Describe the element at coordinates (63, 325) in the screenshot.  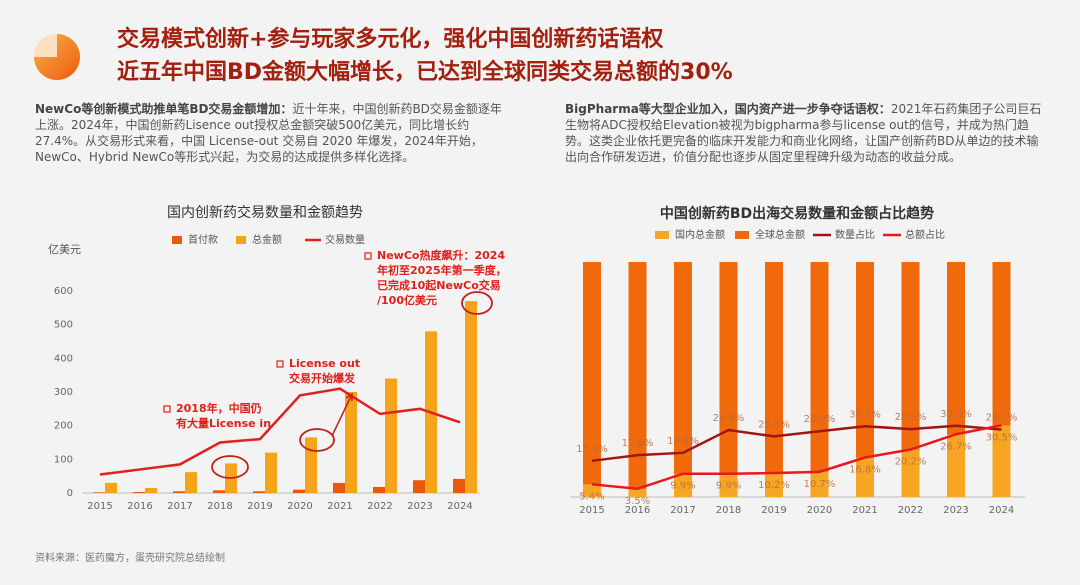
I see `y-tick-label: 500` at that location.